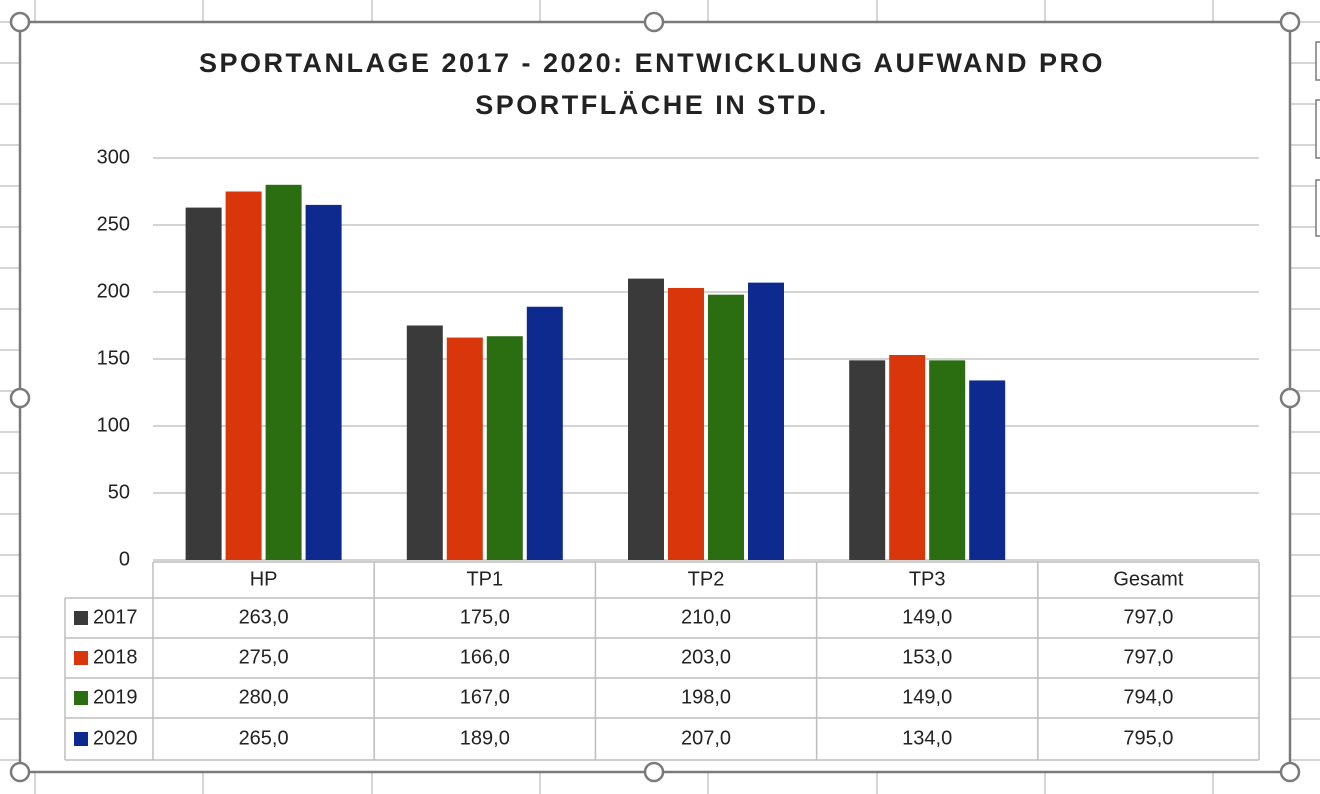 This screenshot has height=794, width=1320. I want to click on table-value: 280,0, so click(264, 697).